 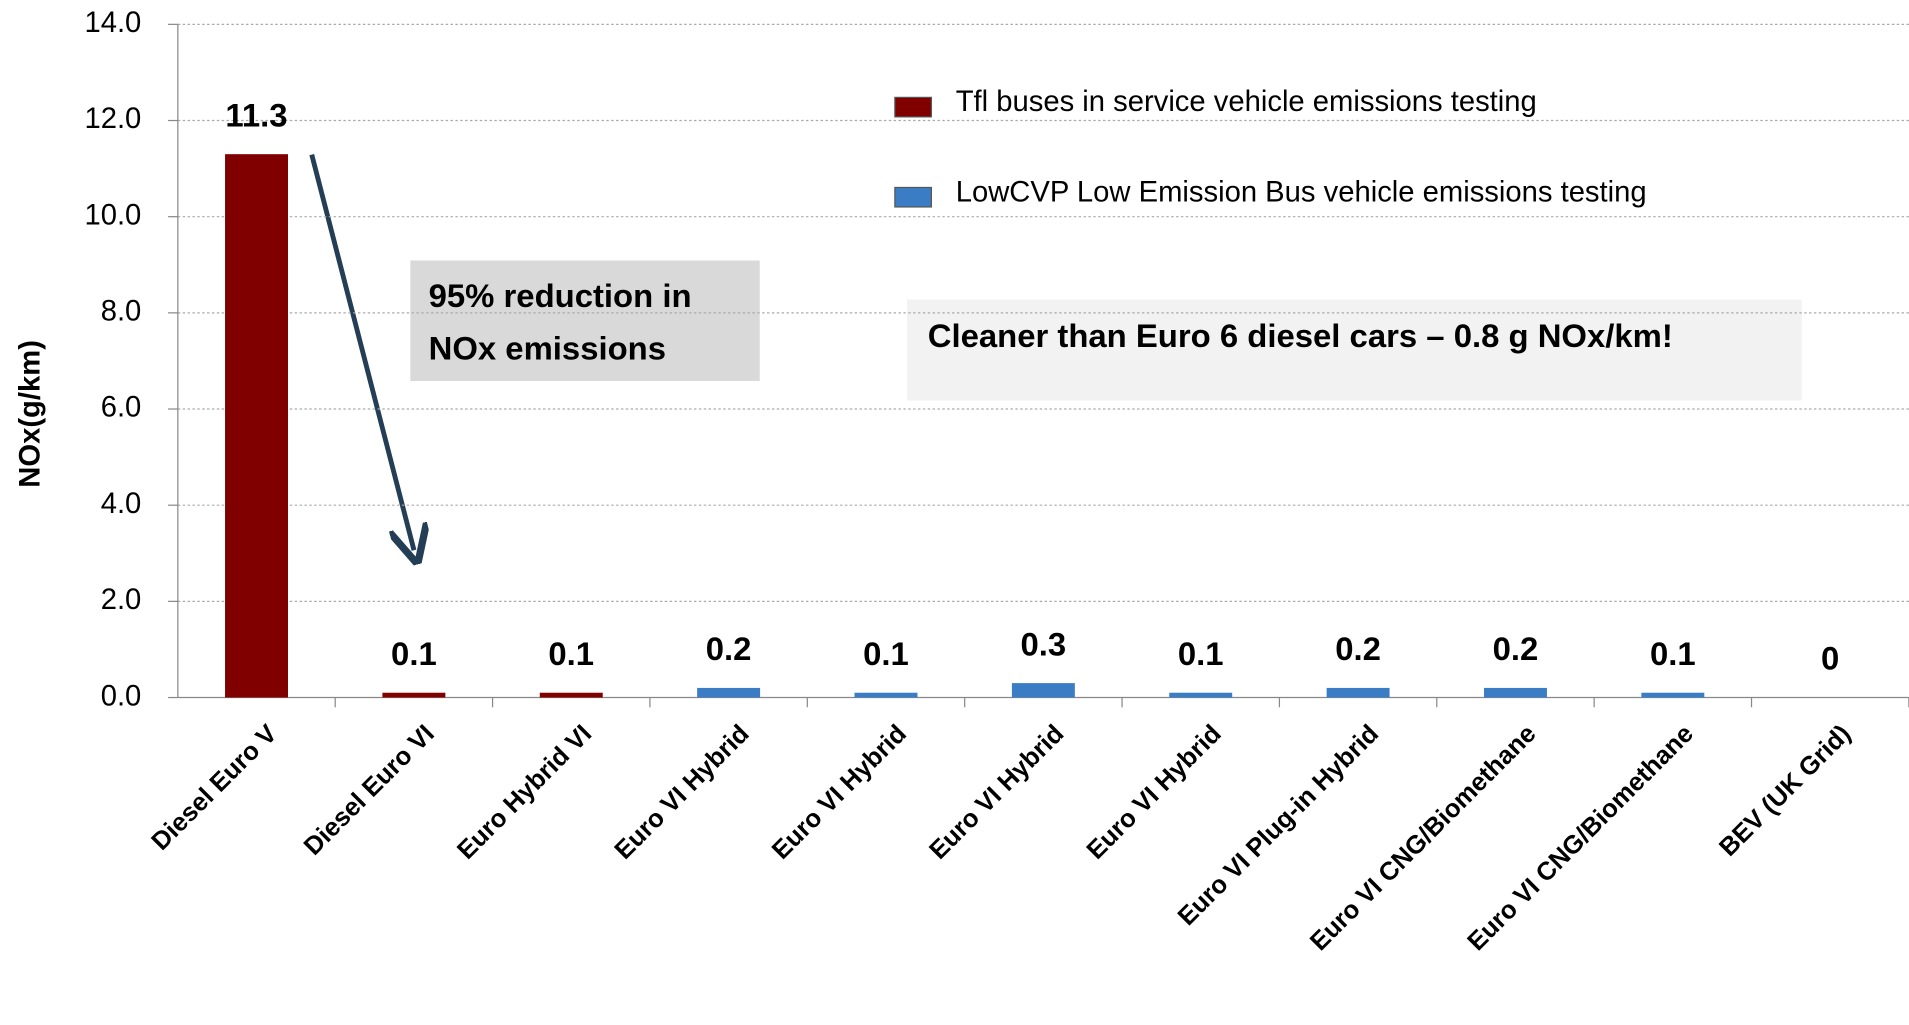 I want to click on y-tick-label: 8.0, so click(x=121, y=312).